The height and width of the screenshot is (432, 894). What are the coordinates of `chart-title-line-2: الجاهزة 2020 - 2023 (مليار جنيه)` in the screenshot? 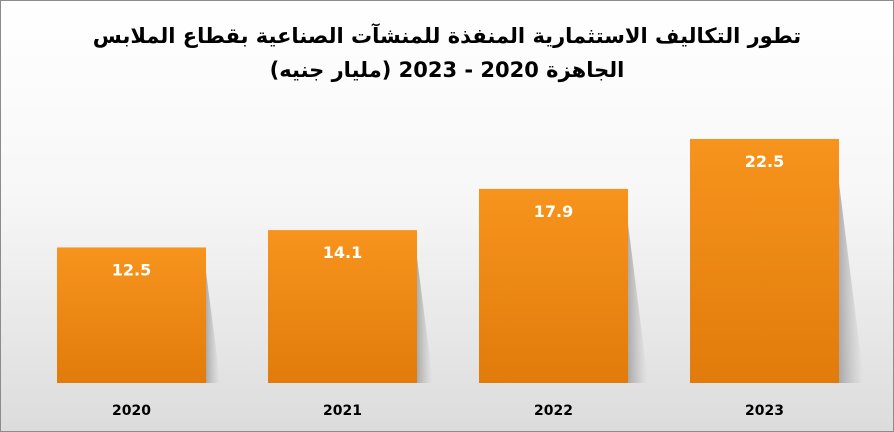 It's located at (447, 70).